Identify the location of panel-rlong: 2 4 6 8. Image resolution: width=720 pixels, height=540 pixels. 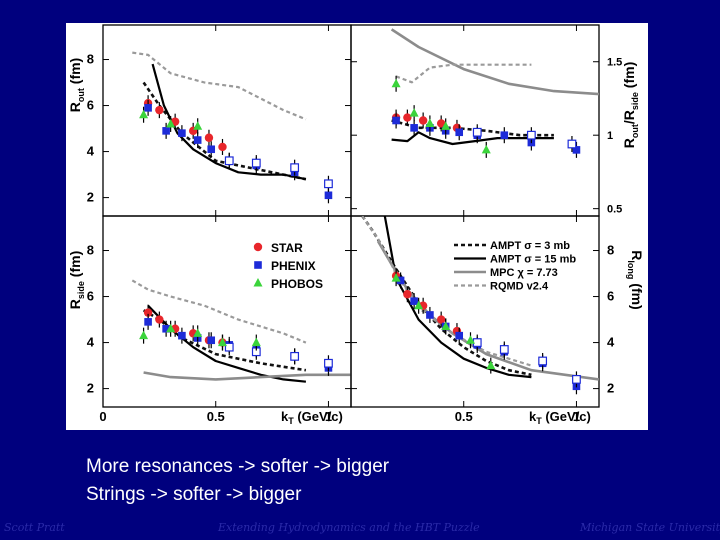
(482, 311).